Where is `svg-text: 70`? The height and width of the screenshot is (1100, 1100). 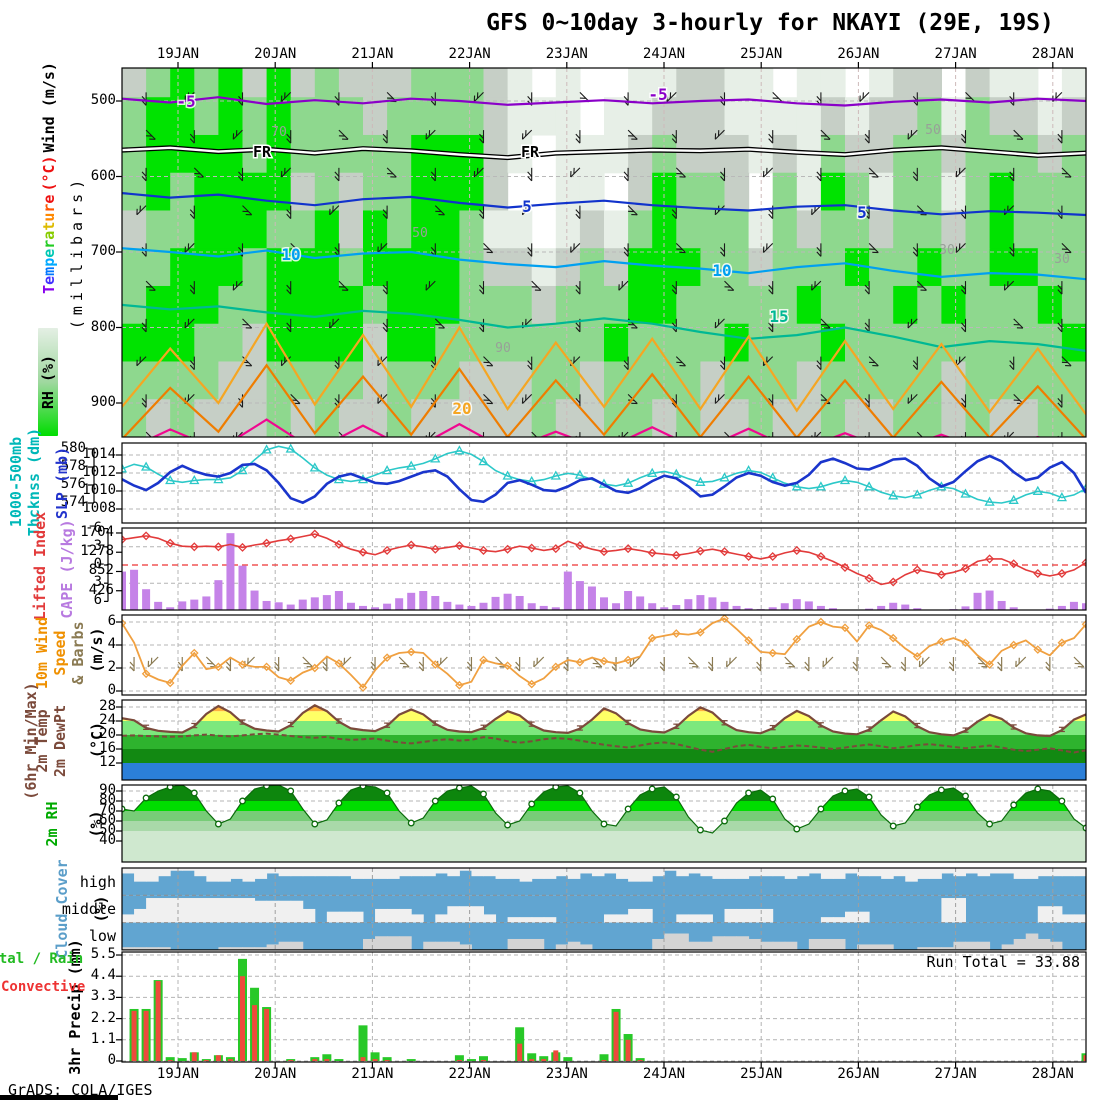 svg-text: 70 is located at coordinates (279, 132).